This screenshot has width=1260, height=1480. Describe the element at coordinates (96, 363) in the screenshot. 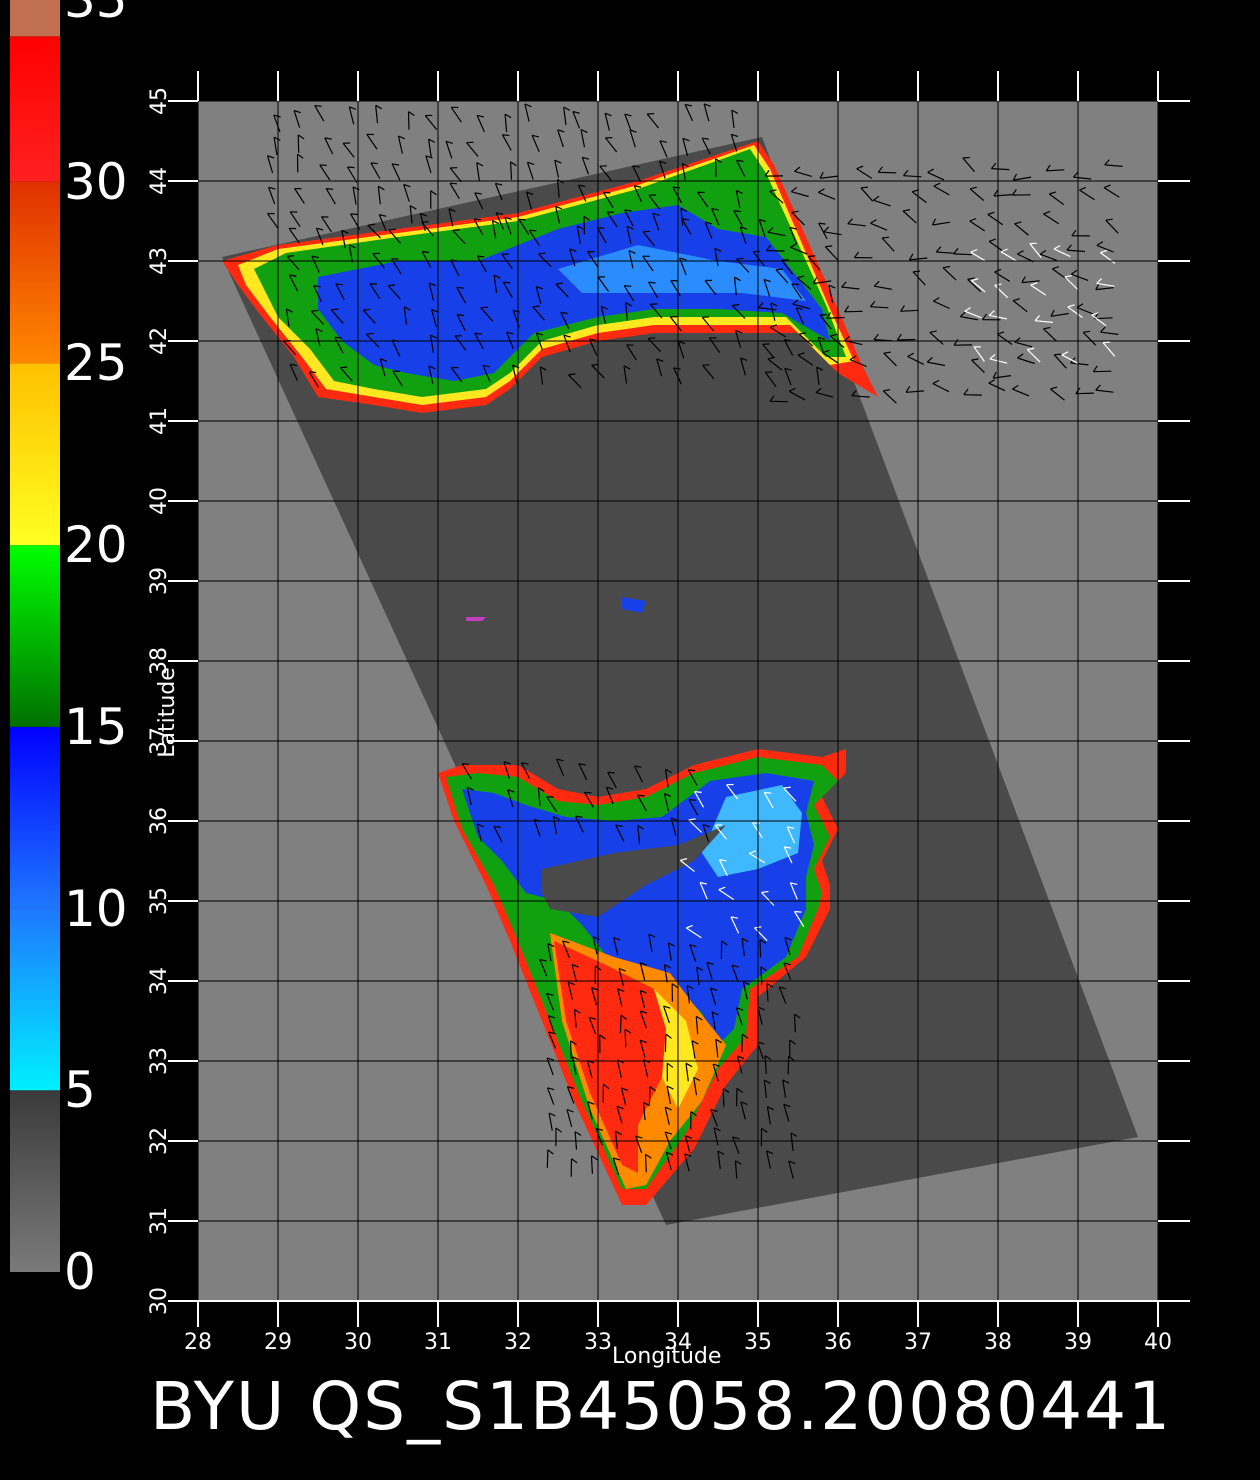

I see `colorbar-tick-label: 25` at that location.